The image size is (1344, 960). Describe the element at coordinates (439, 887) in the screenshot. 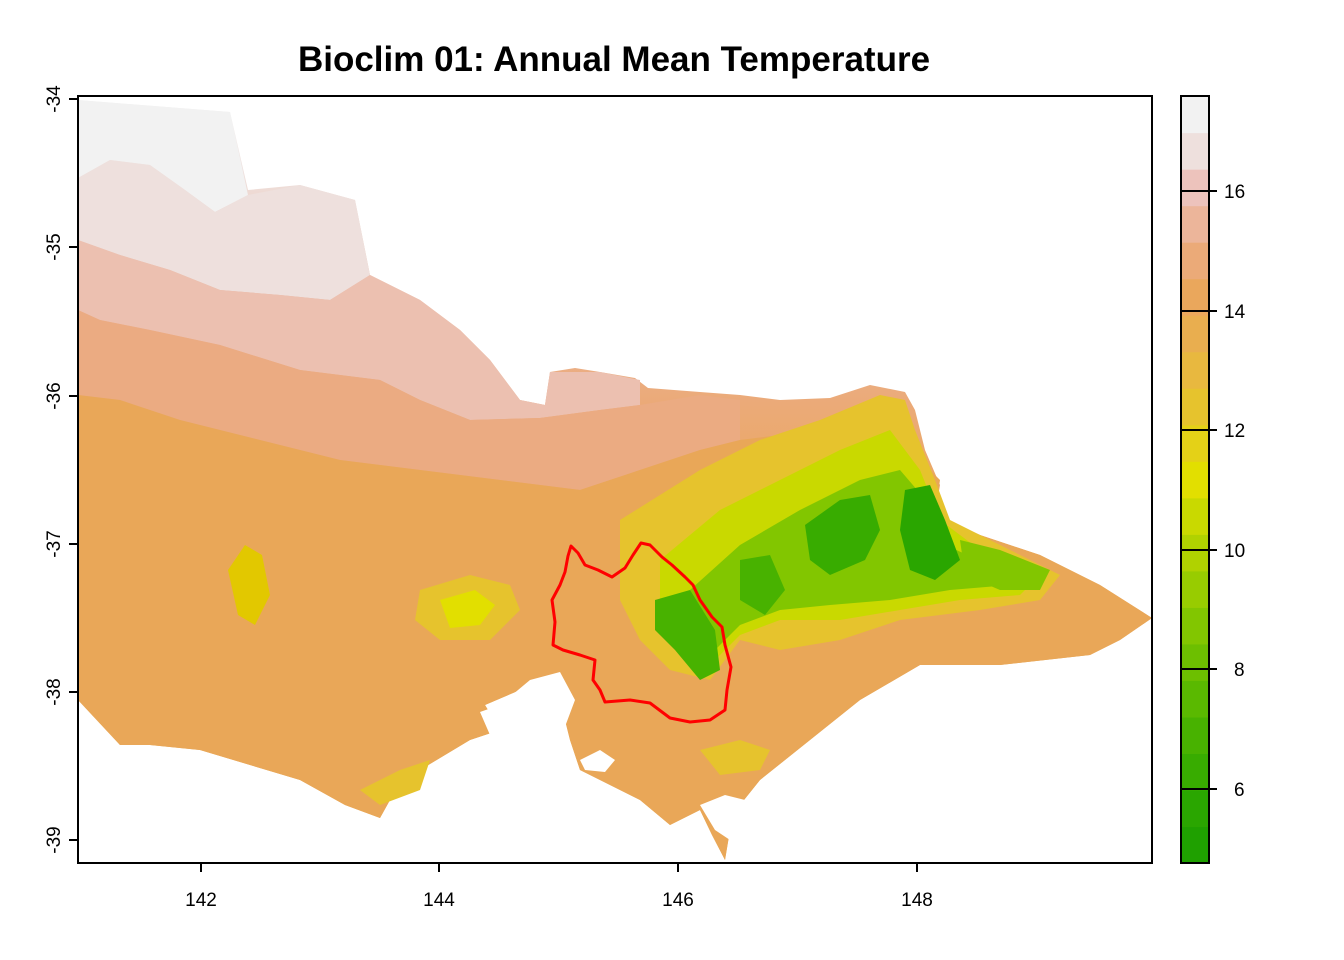

I see `x-tick-144: 144` at that location.